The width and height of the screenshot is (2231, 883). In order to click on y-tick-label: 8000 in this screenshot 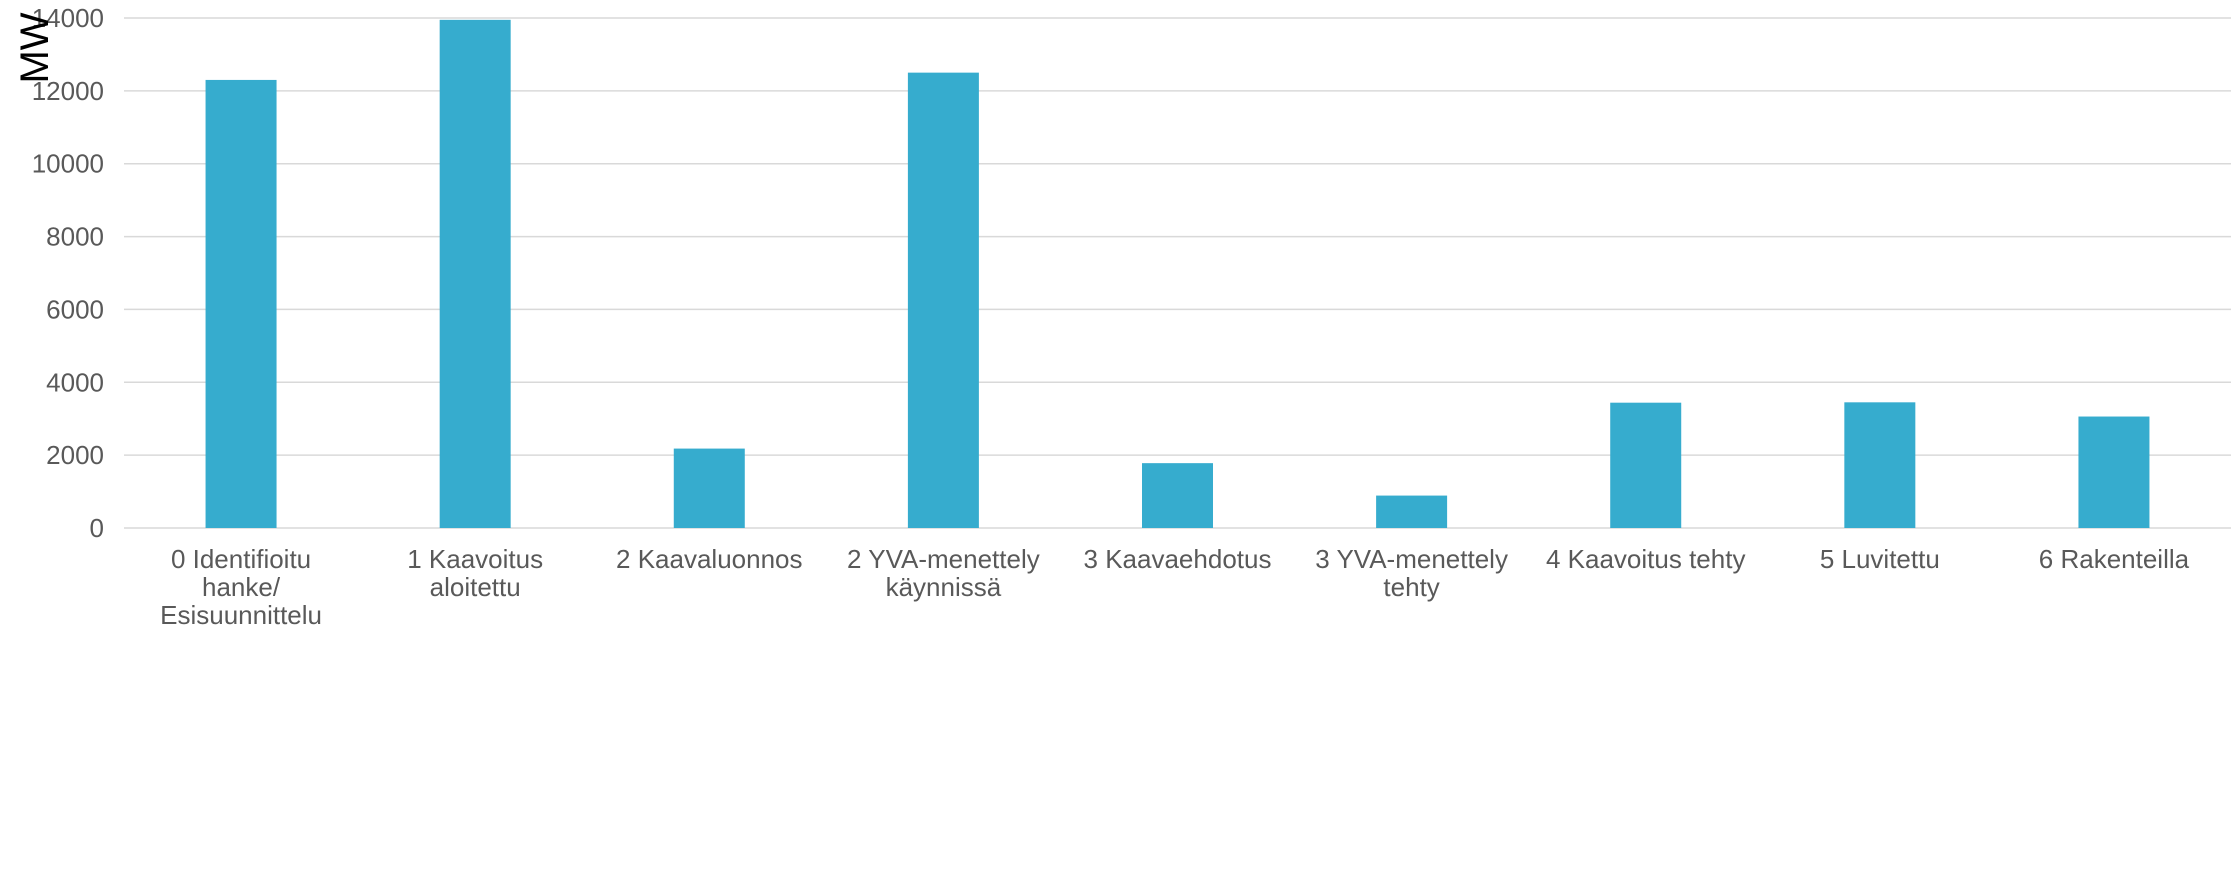, I will do `click(75, 237)`.